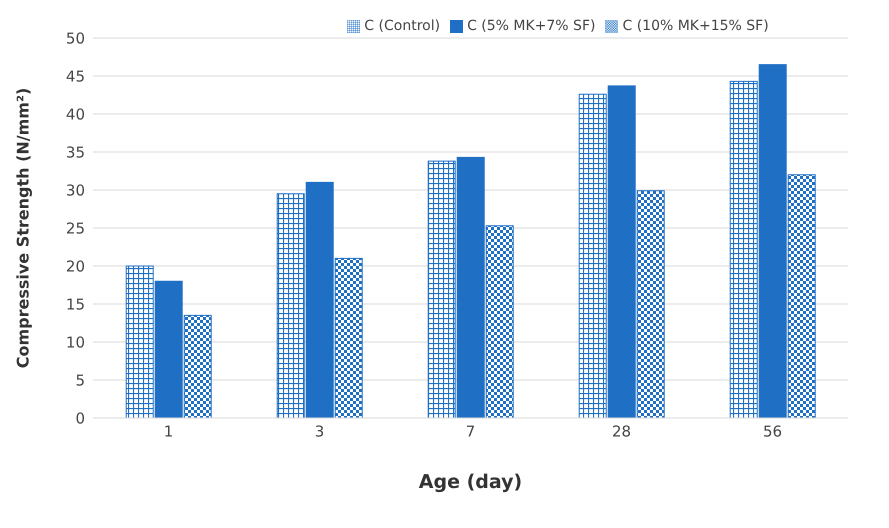  Describe the element at coordinates (75, 38) in the screenshot. I see `y-tick-label: 50` at that location.